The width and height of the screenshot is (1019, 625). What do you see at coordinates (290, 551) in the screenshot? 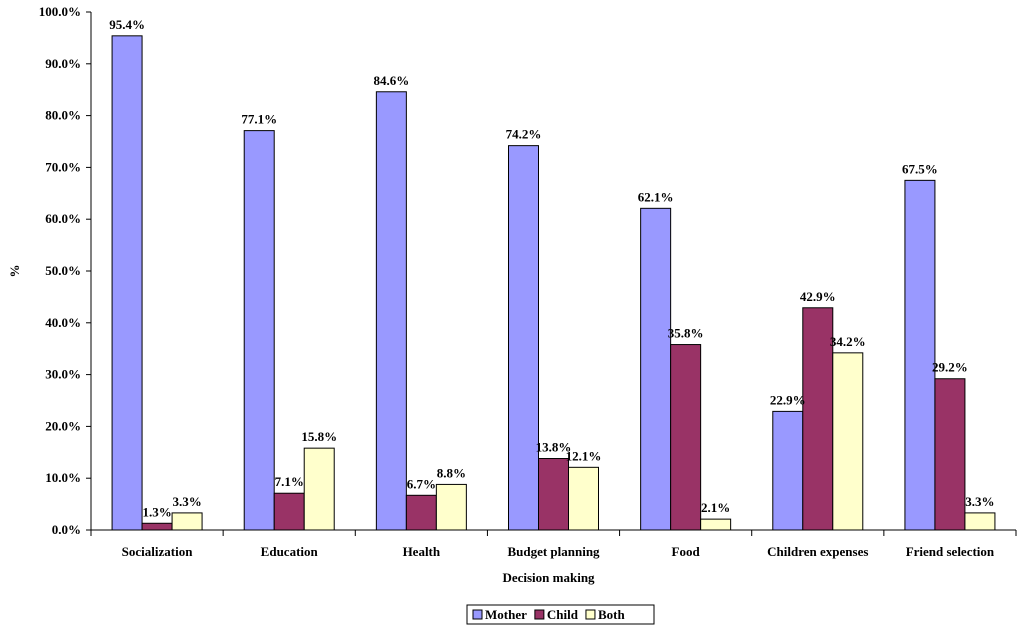
I see `x-tick-label: Education` at bounding box center [290, 551].